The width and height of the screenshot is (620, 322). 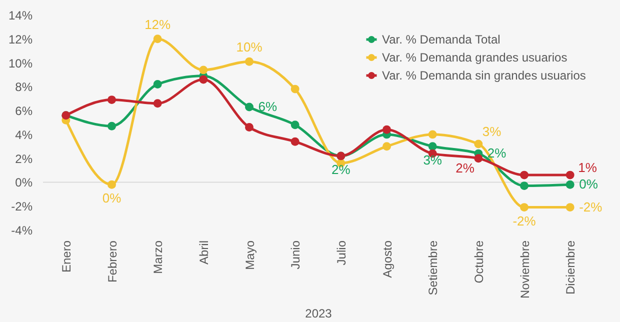 I want to click on y-tick-label: -2%, so click(x=22, y=207).